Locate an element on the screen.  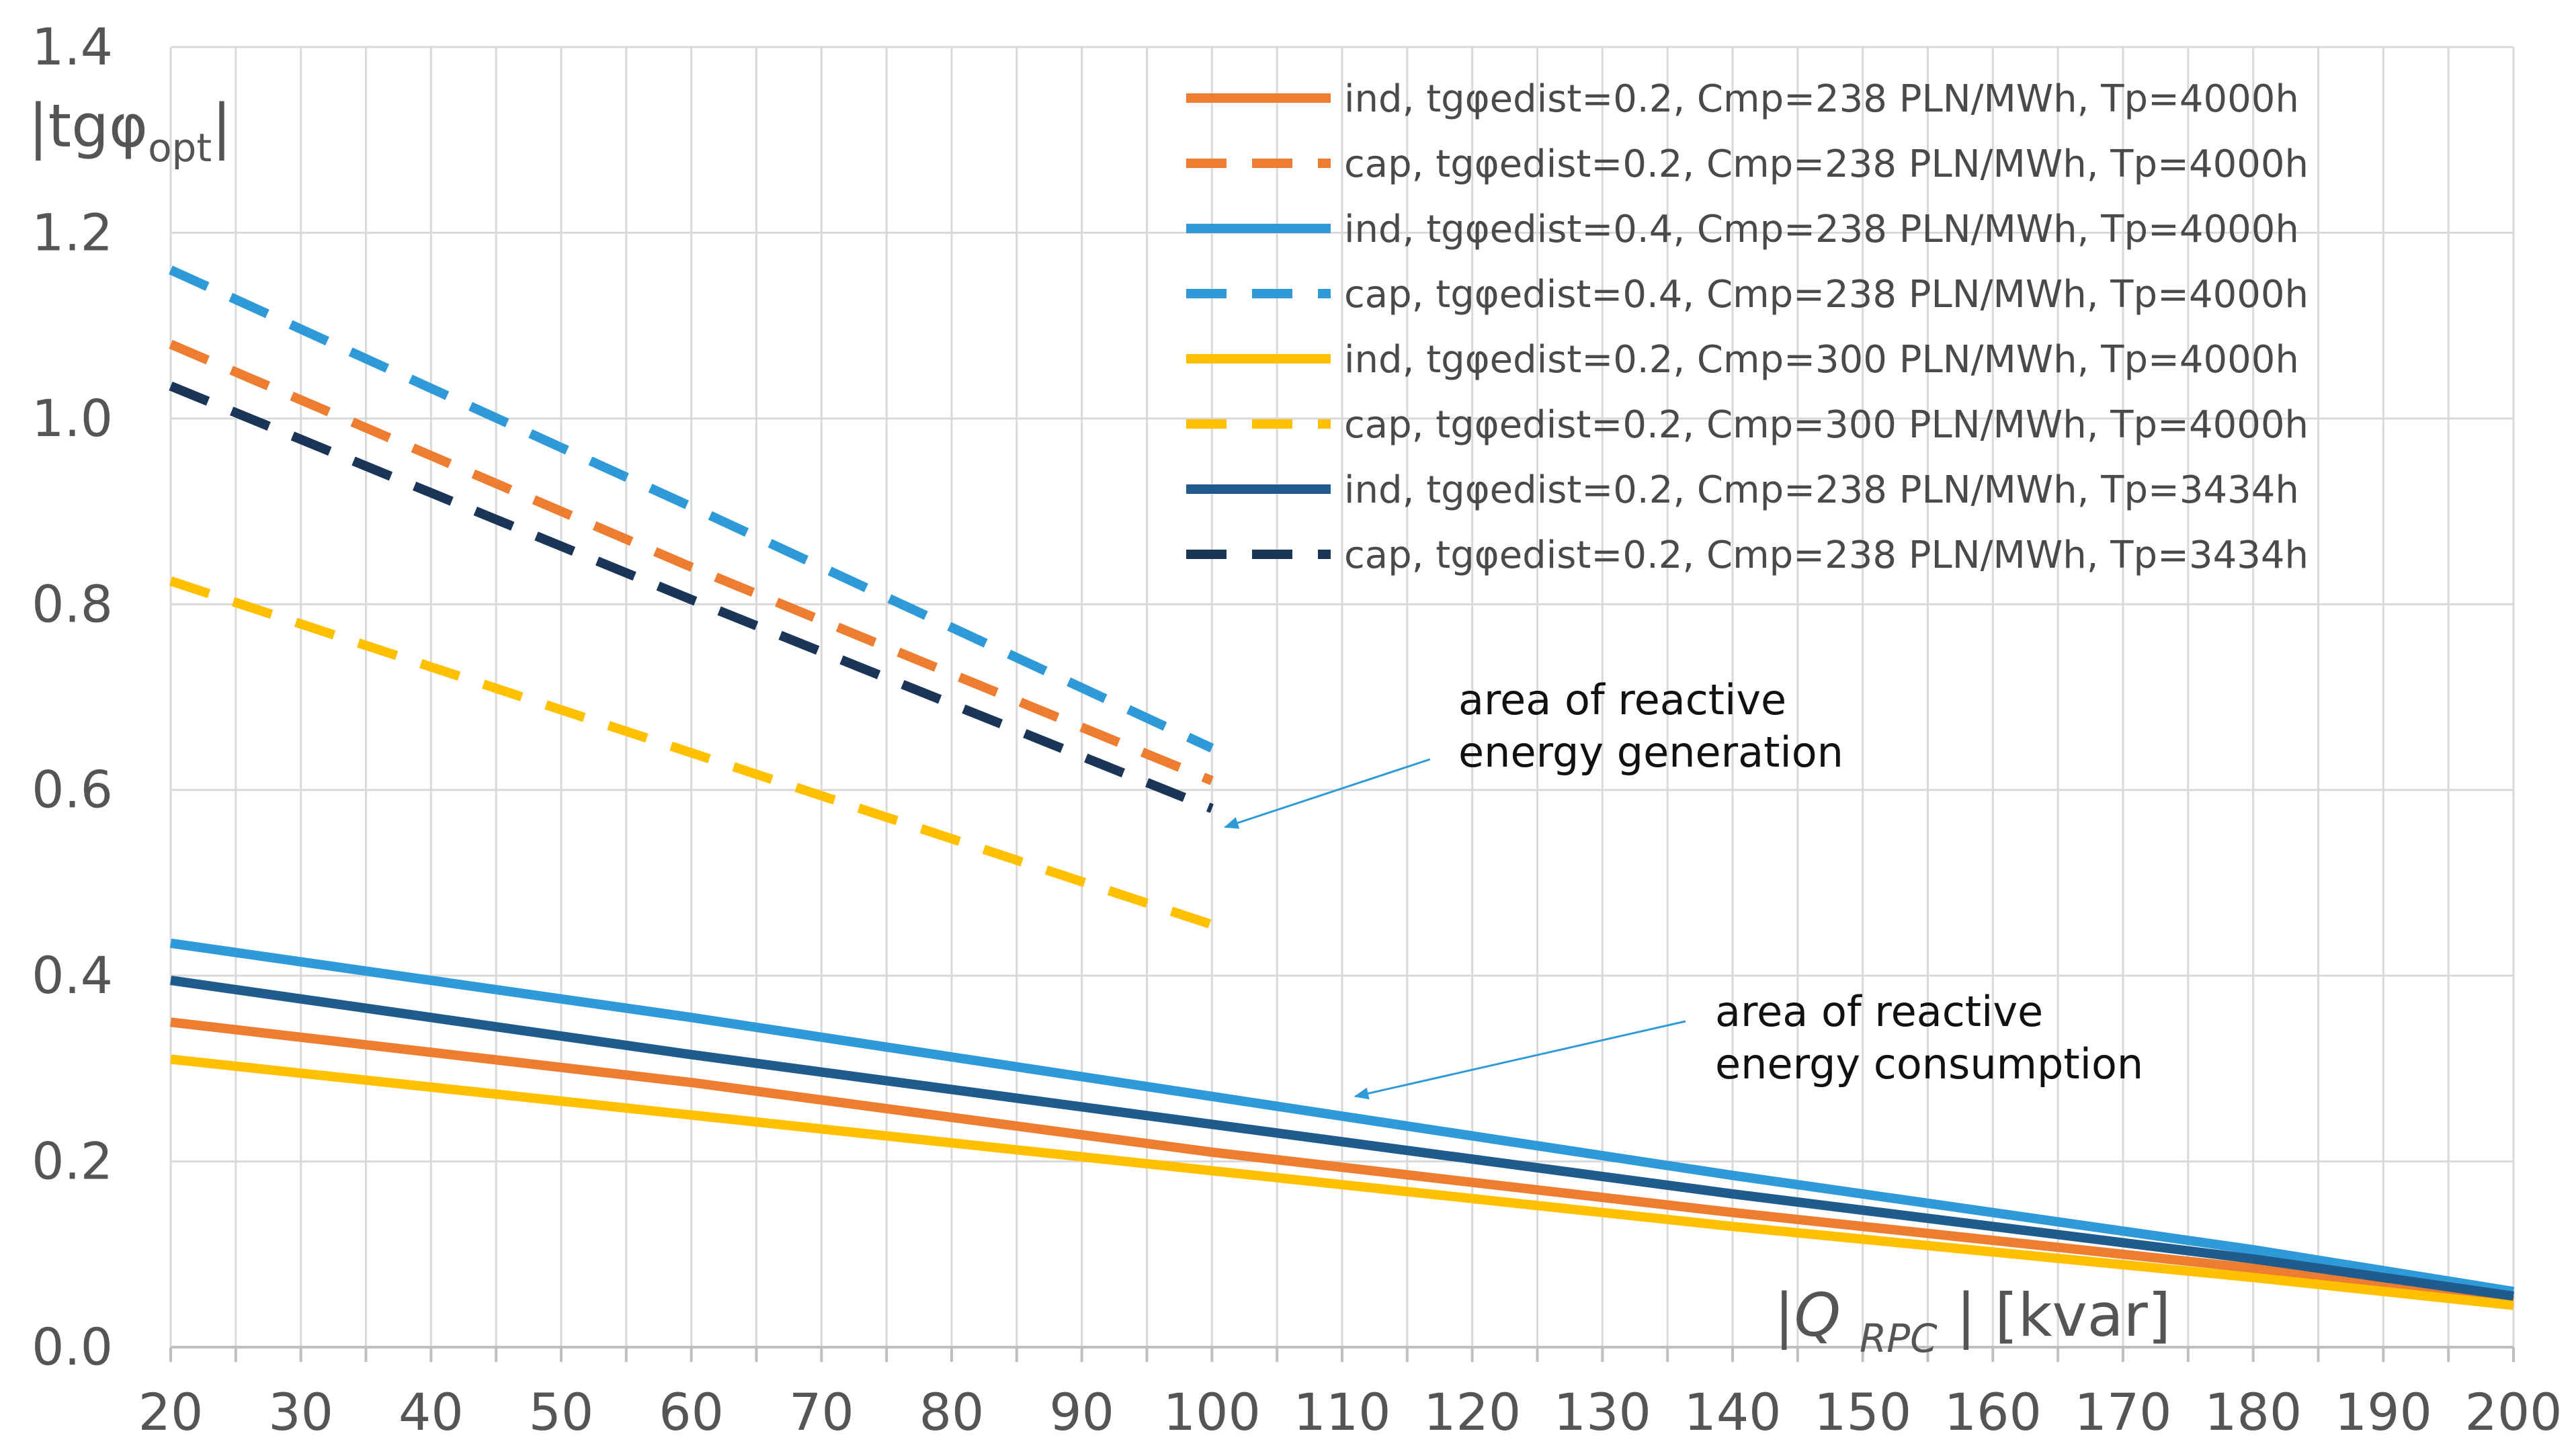
x-tick-label: 140 is located at coordinates (1732, 1412).